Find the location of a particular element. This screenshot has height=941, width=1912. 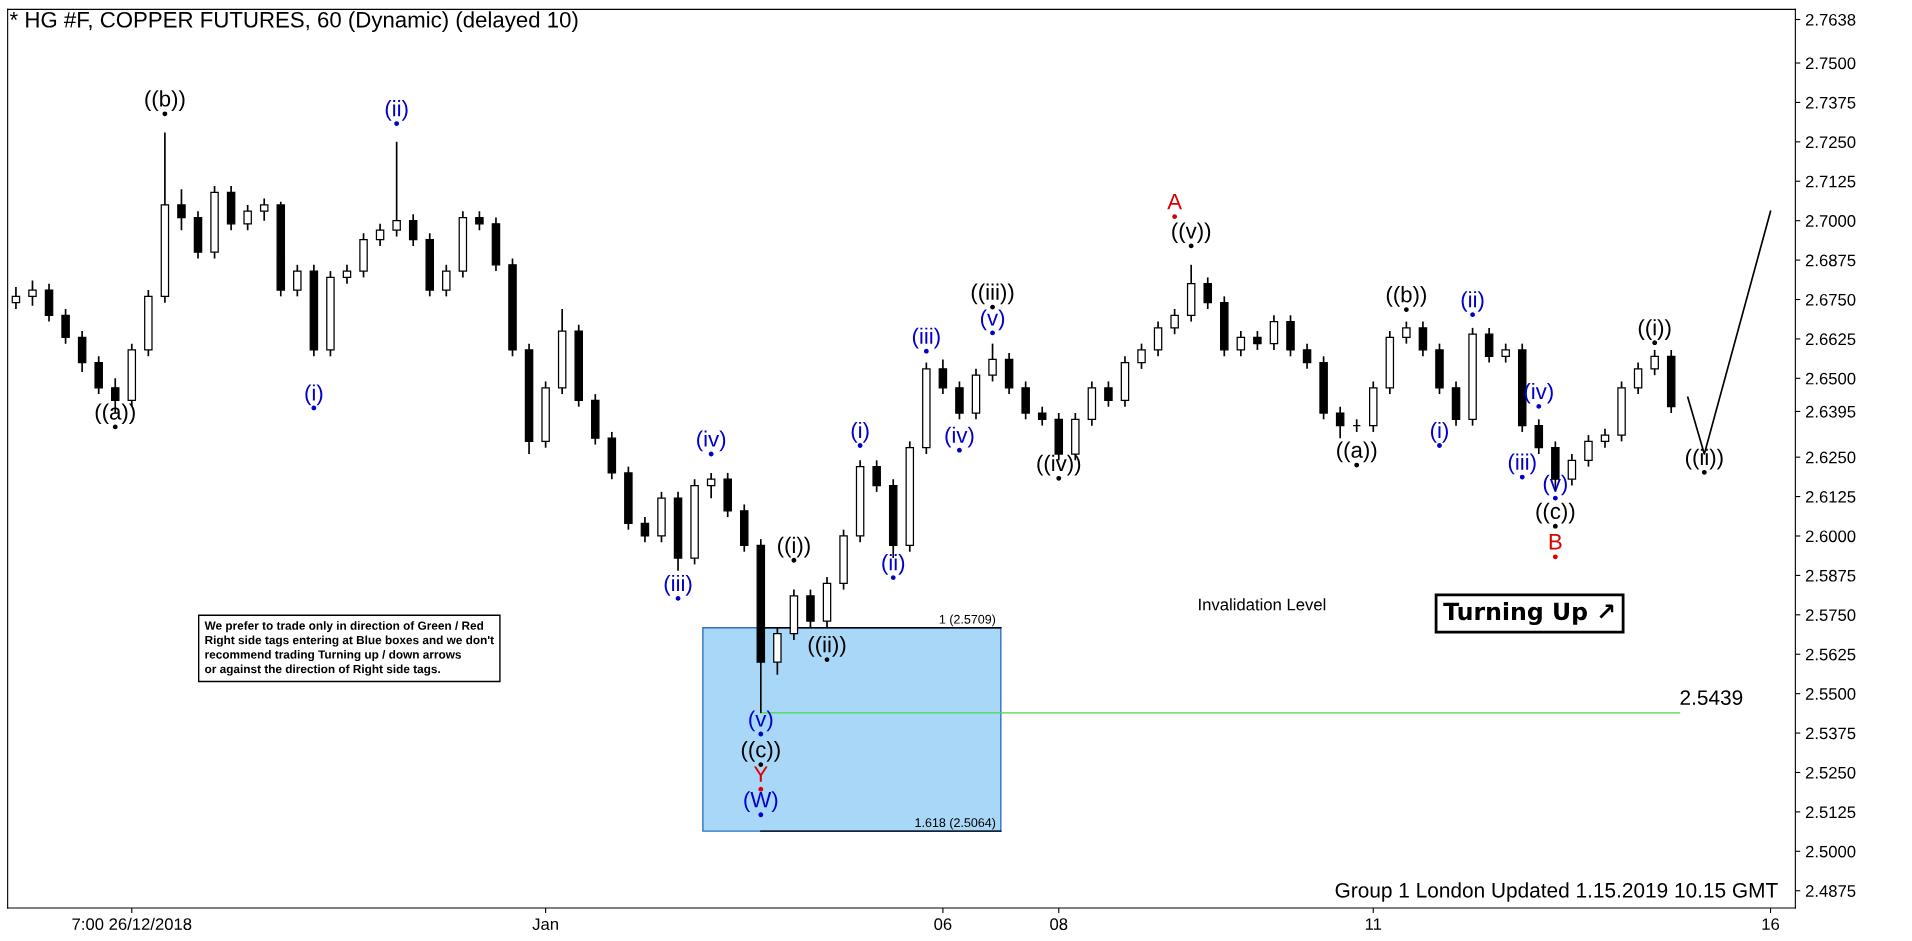

chart-title: * HG #F, COPPER FUTURES, 60 (Dynamic) (delayed 10) is located at coordinates (293, 22).